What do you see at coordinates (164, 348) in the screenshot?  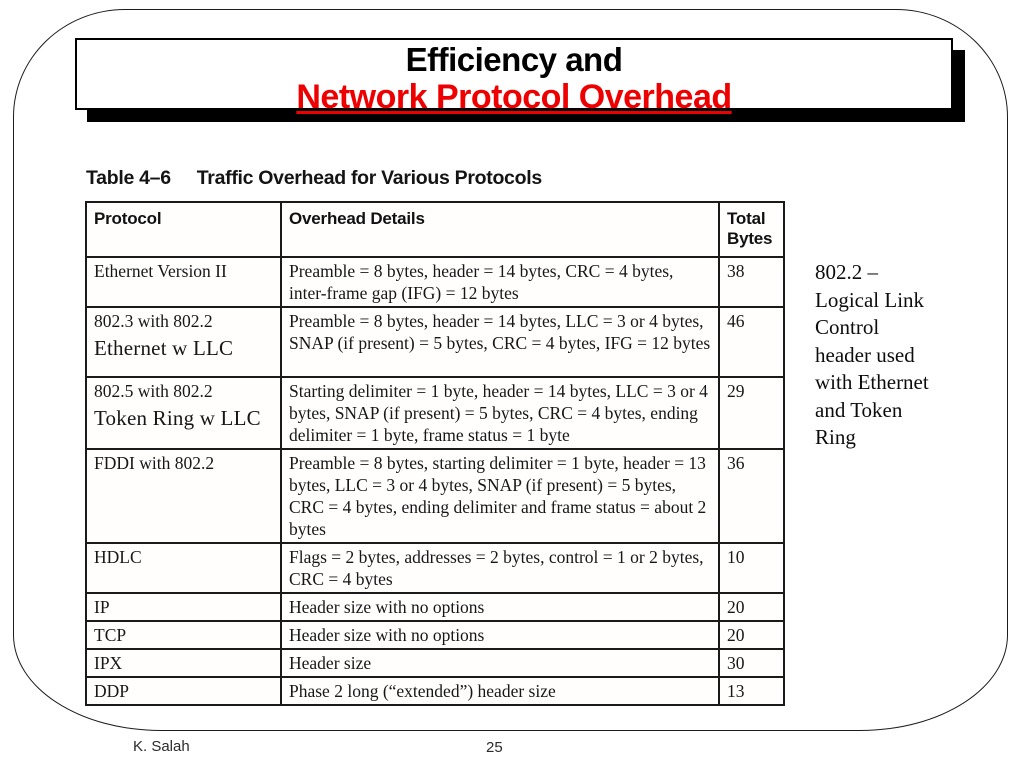 I see `protocol-subname: Ethernet w LLC` at bounding box center [164, 348].